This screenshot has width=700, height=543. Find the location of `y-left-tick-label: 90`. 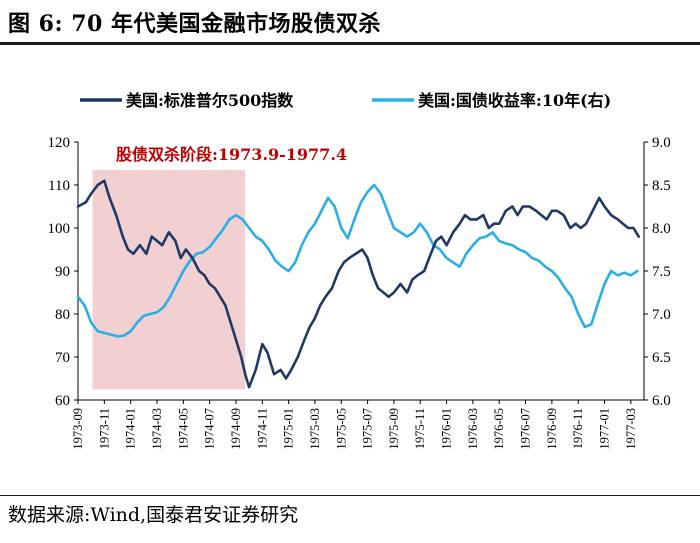

y-left-tick-label: 90 is located at coordinates (62, 272).